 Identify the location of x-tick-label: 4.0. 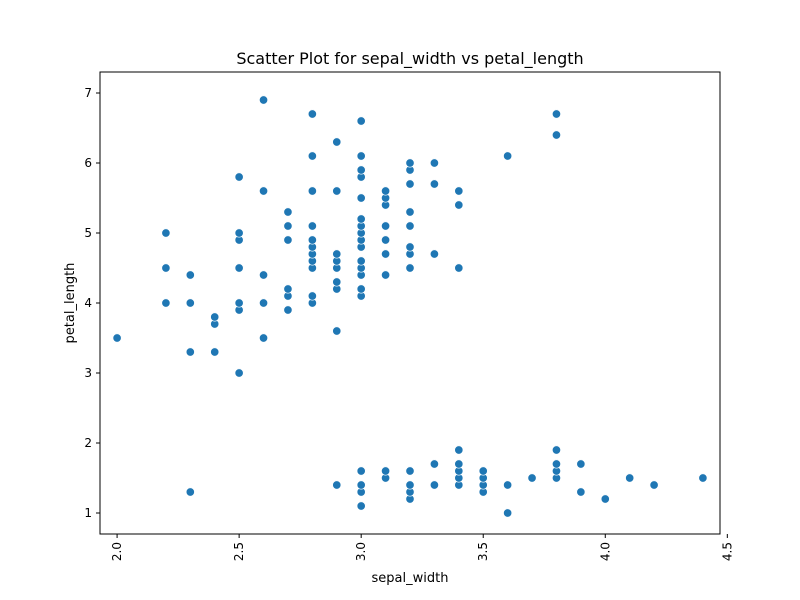
(605, 551).